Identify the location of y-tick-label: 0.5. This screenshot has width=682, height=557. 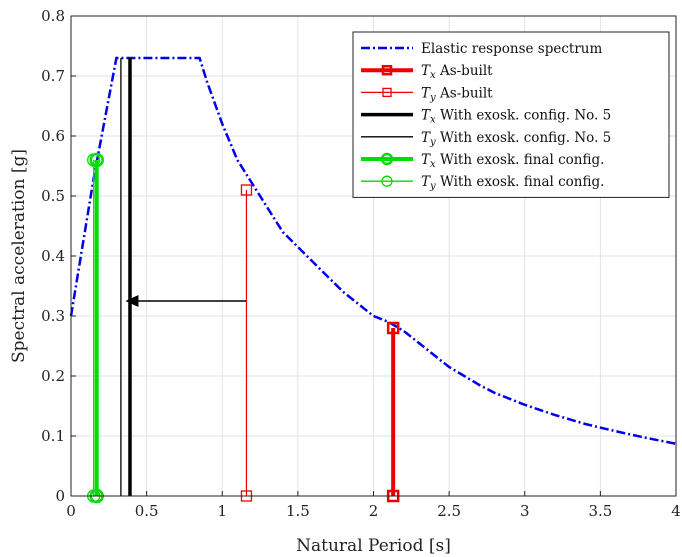
(53, 196).